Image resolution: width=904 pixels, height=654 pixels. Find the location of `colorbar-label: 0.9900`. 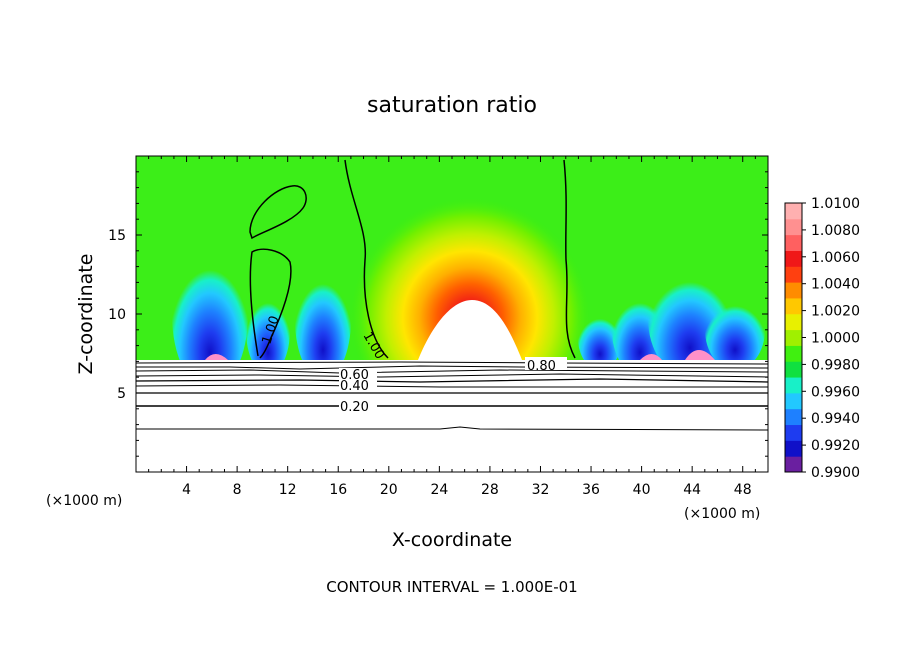

colorbar-label: 0.9900 is located at coordinates (835, 473).